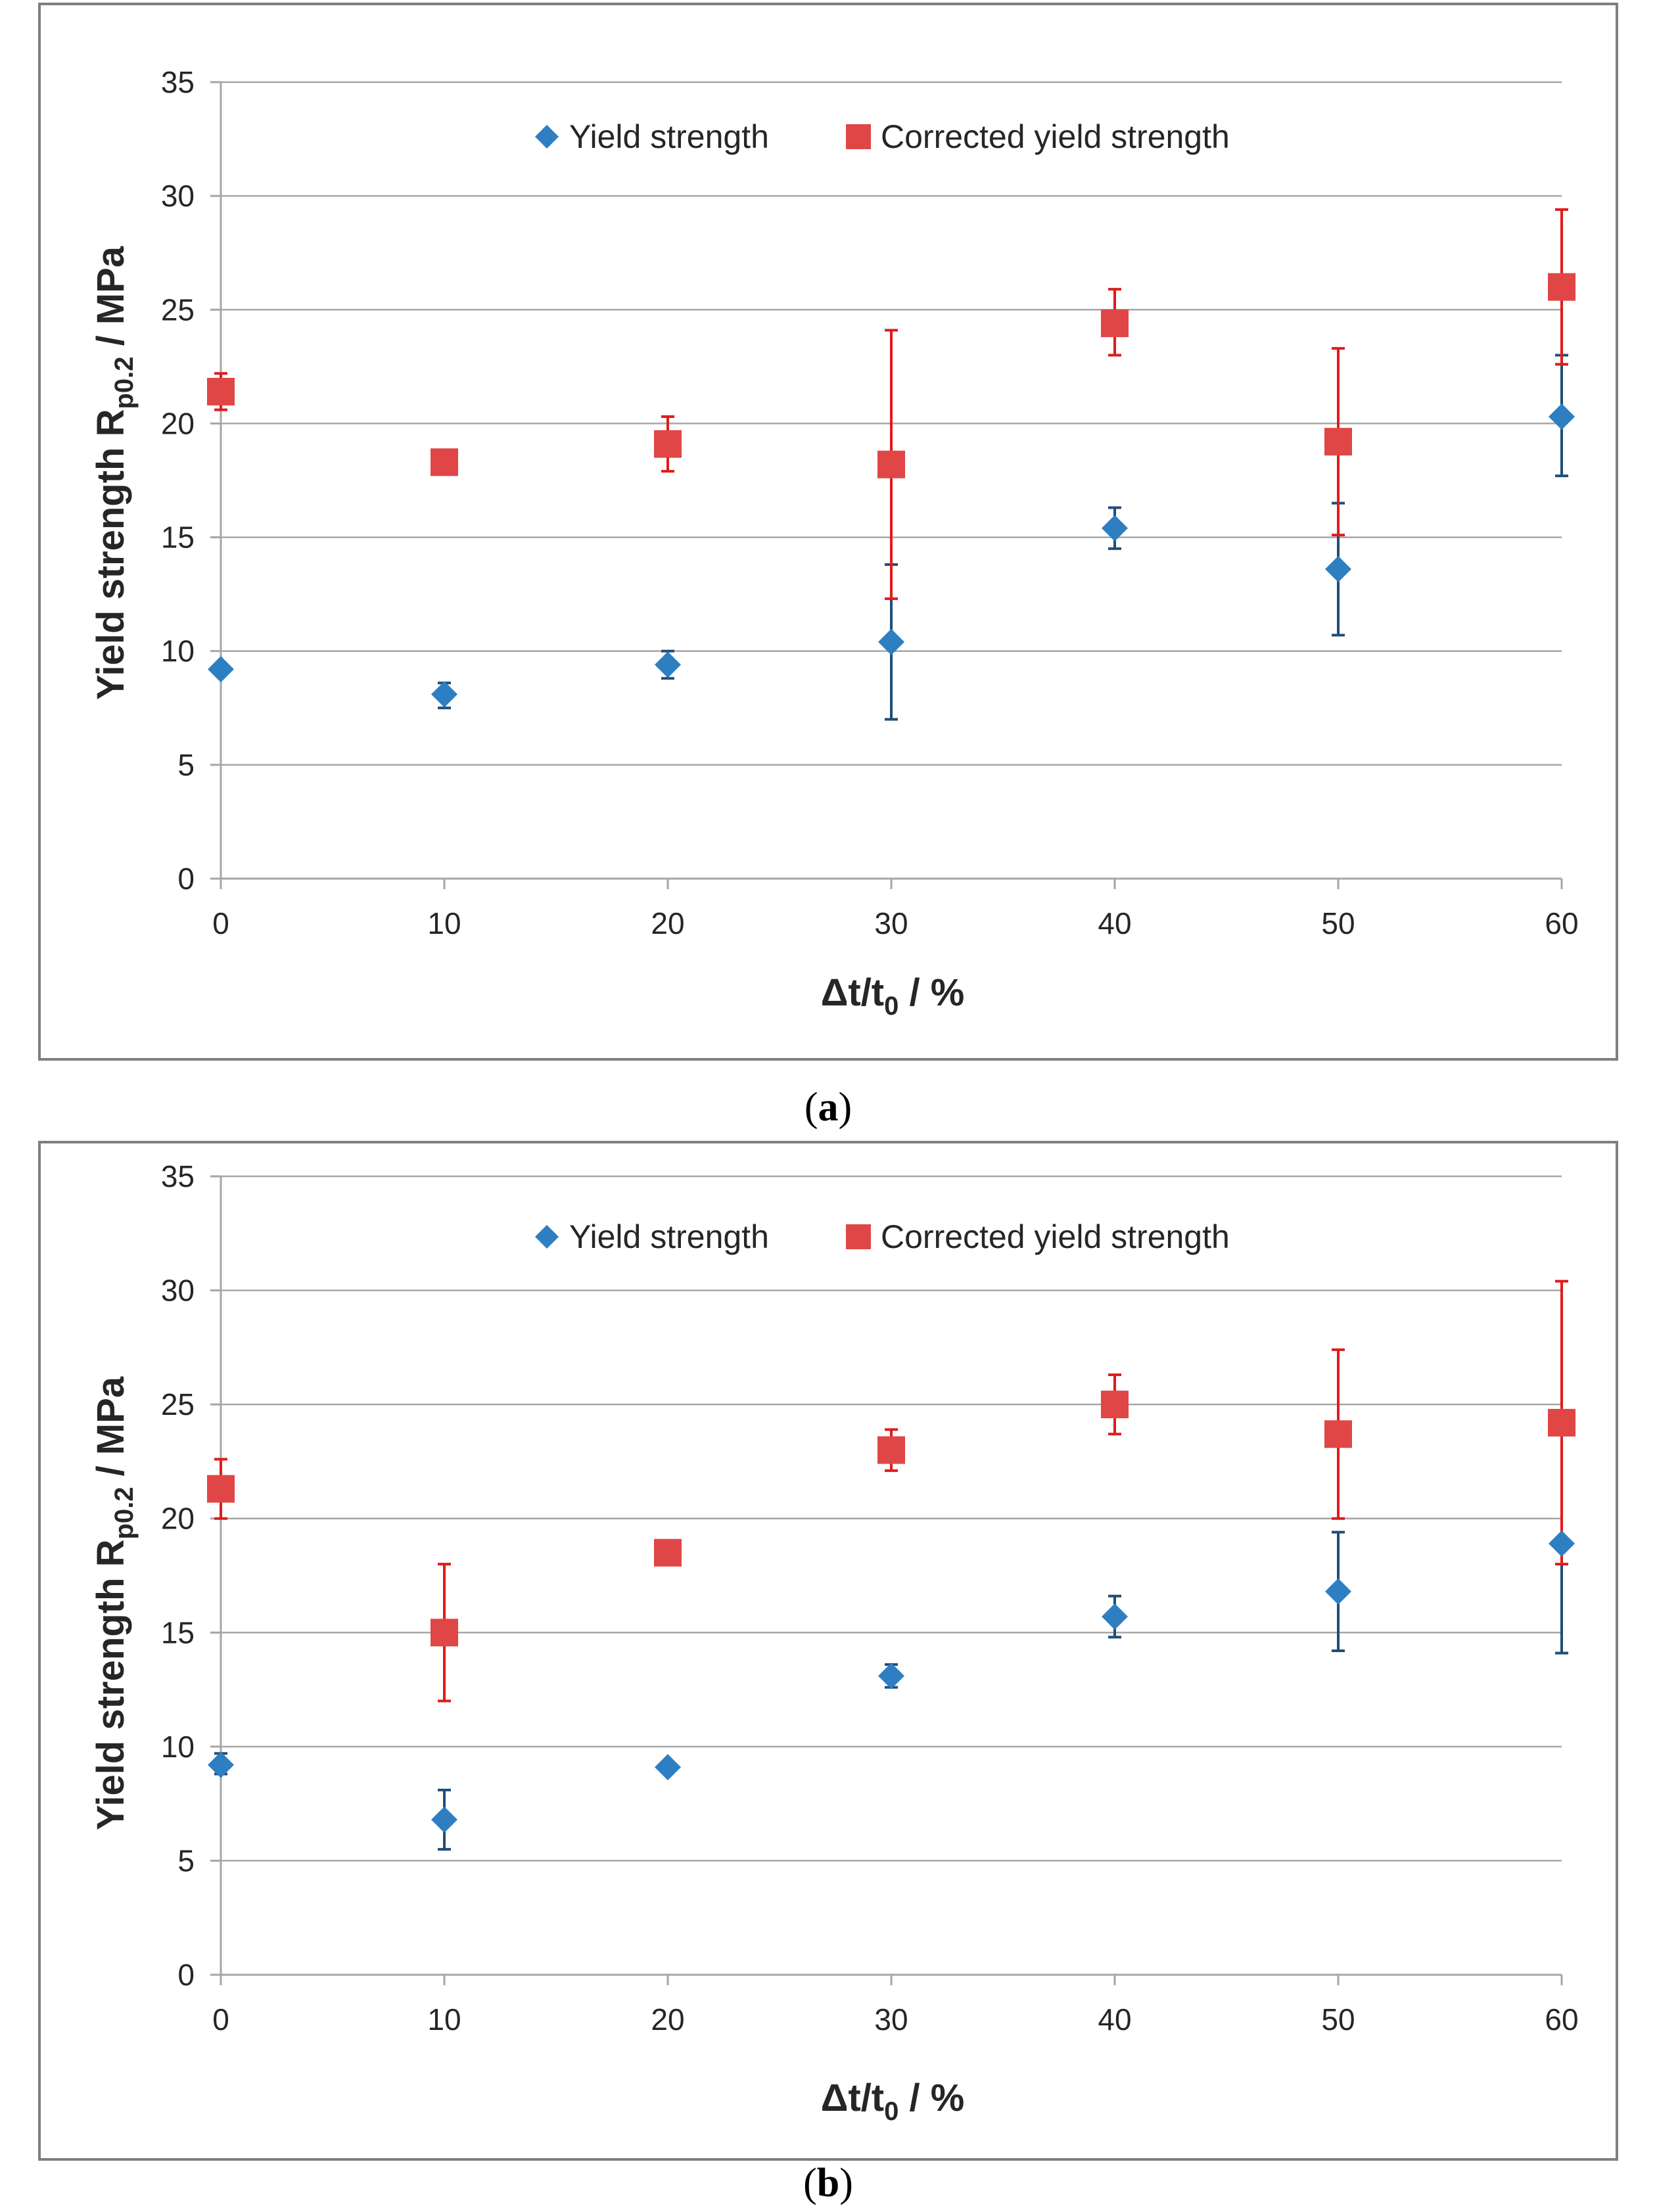 This screenshot has height=2212, width=1657. What do you see at coordinates (828, 1107) in the screenshot?
I see `panel-a-caption: (a)` at bounding box center [828, 1107].